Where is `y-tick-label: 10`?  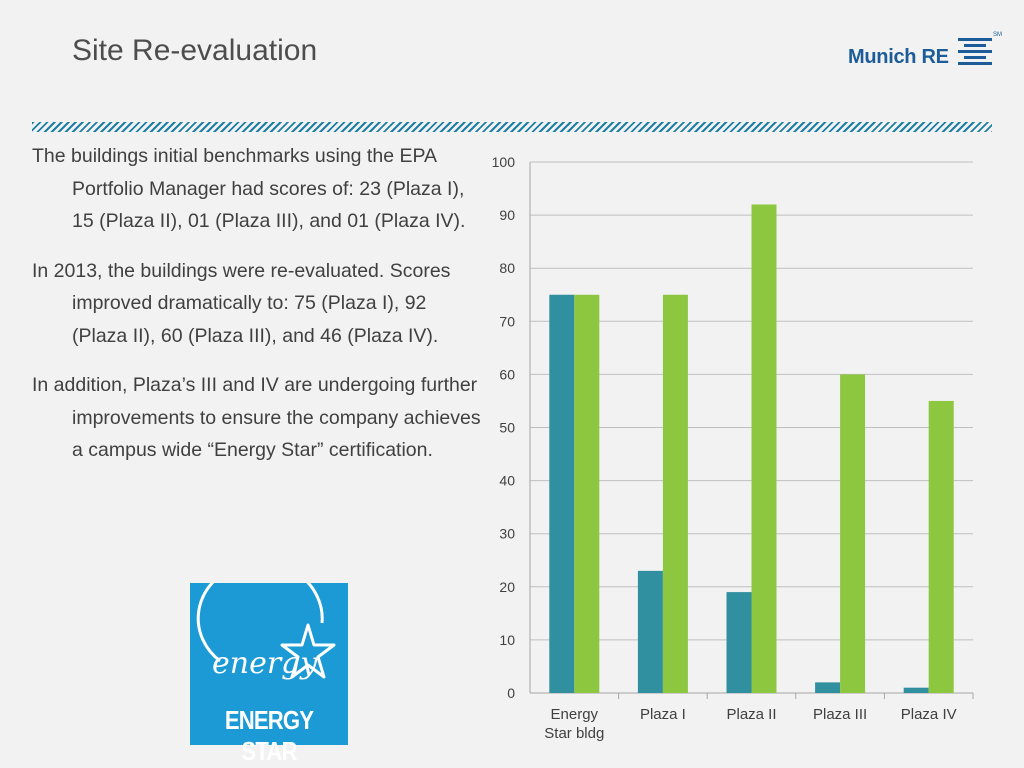
y-tick-label: 10 is located at coordinates (507, 640).